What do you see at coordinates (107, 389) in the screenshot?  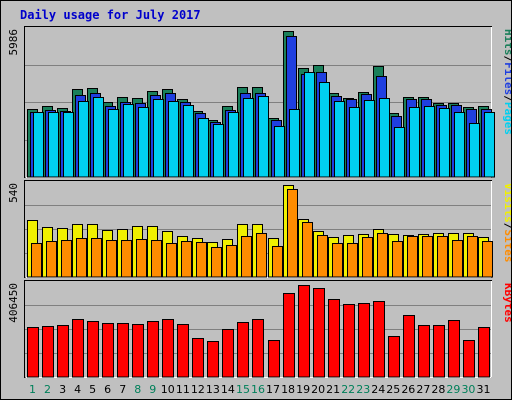 I see `x-tick-label-6: 6` at bounding box center [107, 389].